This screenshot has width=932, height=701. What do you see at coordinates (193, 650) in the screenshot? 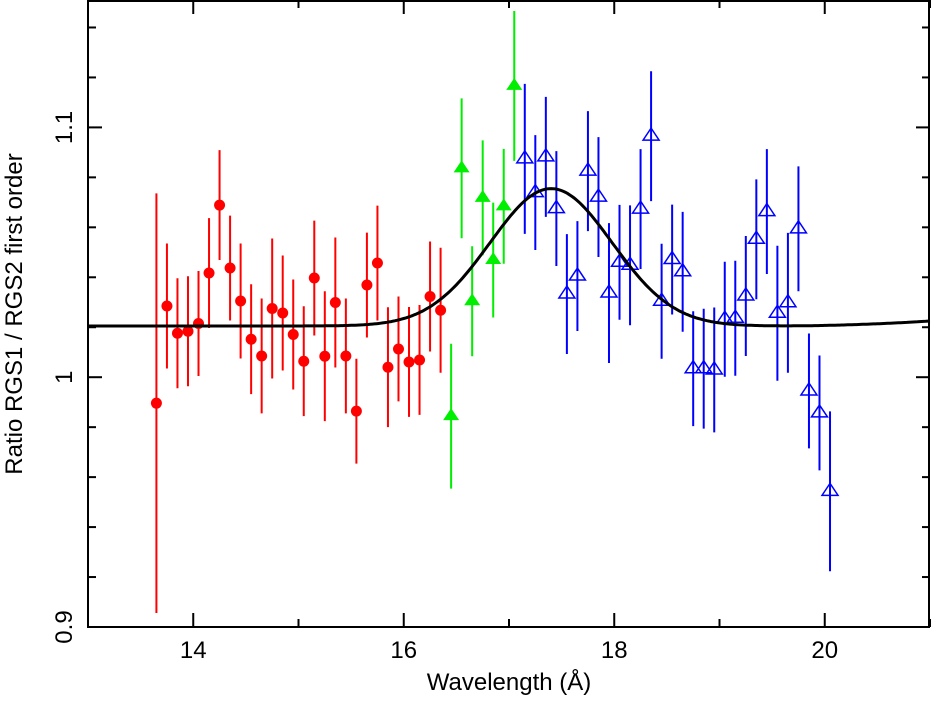
I see `x-tick-label: 14` at bounding box center [193, 650].